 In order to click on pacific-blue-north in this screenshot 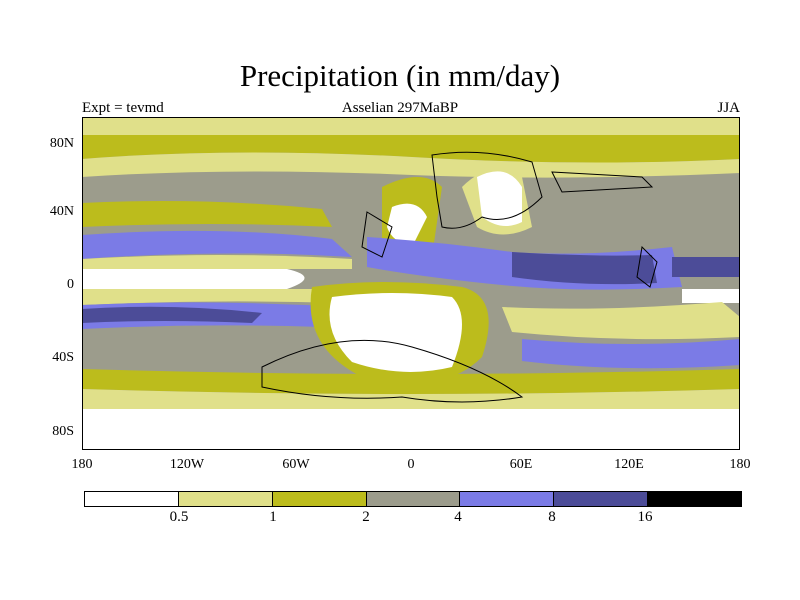, I will do `click(217, 244)`.